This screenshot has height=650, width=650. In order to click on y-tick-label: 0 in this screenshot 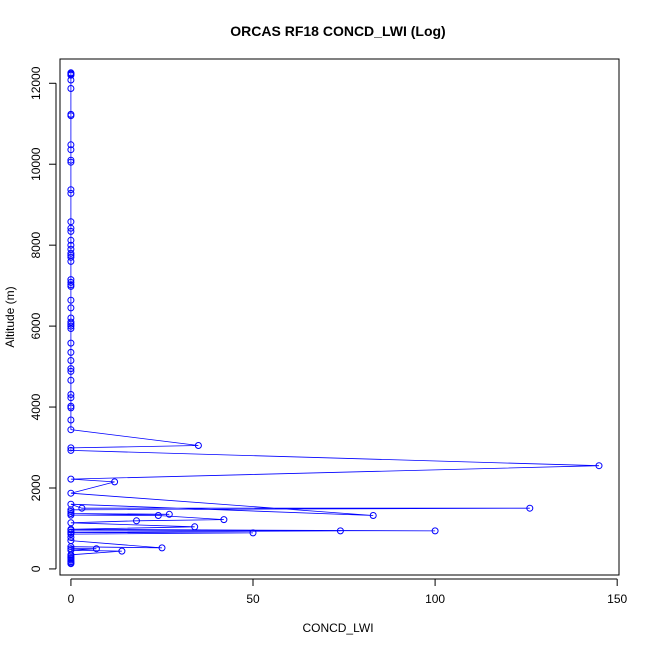, I will do `click(36, 568)`.